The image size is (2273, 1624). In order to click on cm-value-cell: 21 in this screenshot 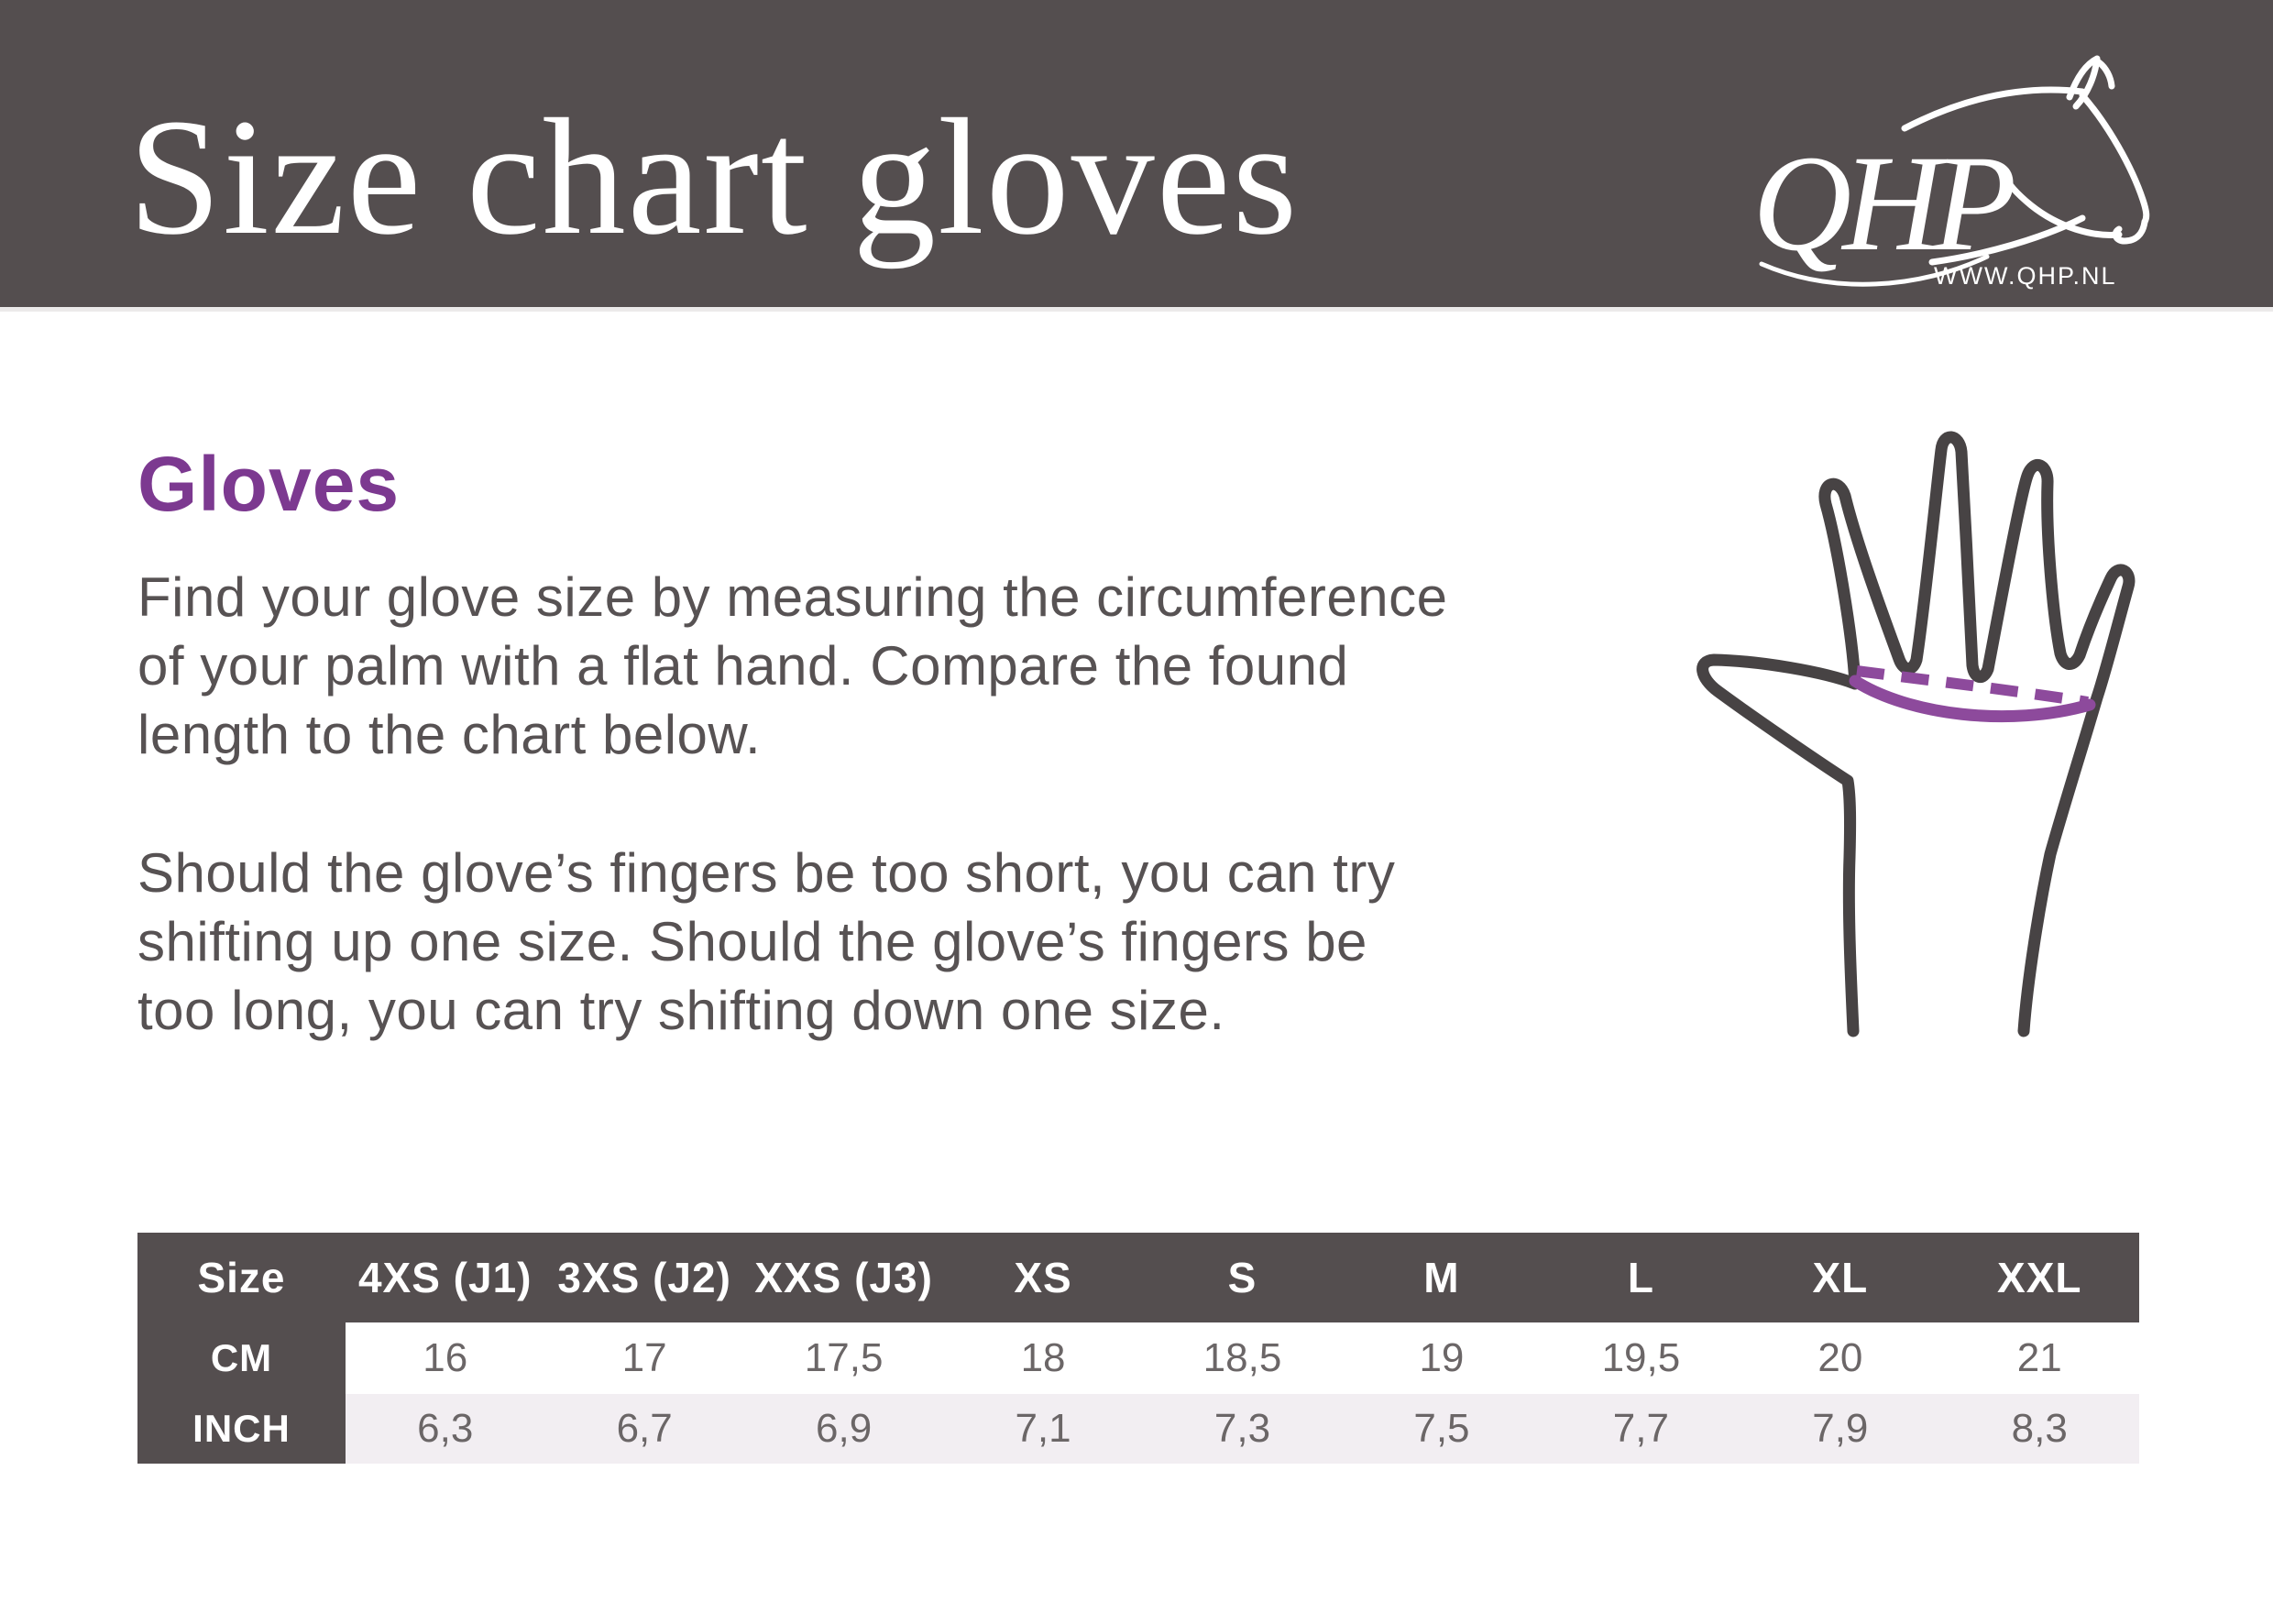, I will do `click(2039, 1357)`.